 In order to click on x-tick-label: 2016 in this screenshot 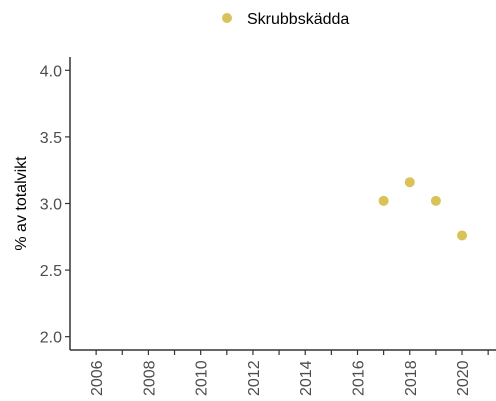, I will do `click(358, 378)`.